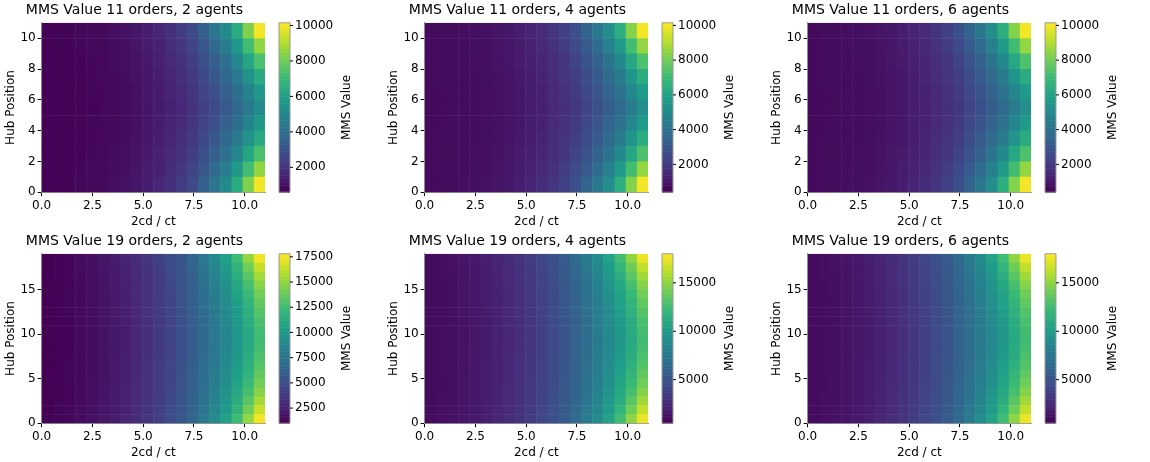 The width and height of the screenshot is (1150, 462). I want to click on chart-title: MMS Value 11 orders, 4 agents, so click(517, 9).